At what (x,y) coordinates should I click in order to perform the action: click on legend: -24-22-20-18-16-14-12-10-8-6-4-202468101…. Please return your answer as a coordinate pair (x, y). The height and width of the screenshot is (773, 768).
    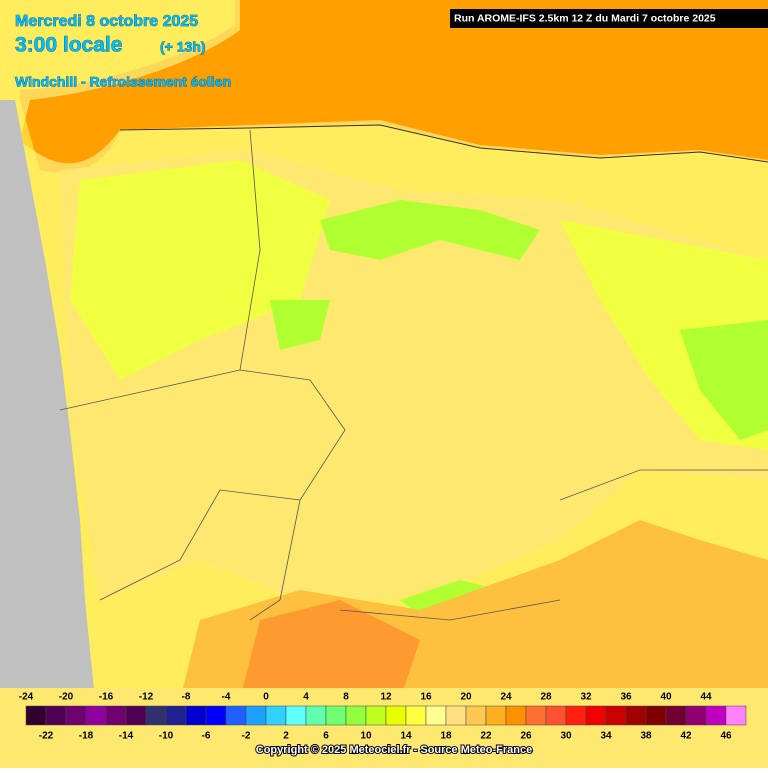
    Looking at the image, I should click on (383, 717).